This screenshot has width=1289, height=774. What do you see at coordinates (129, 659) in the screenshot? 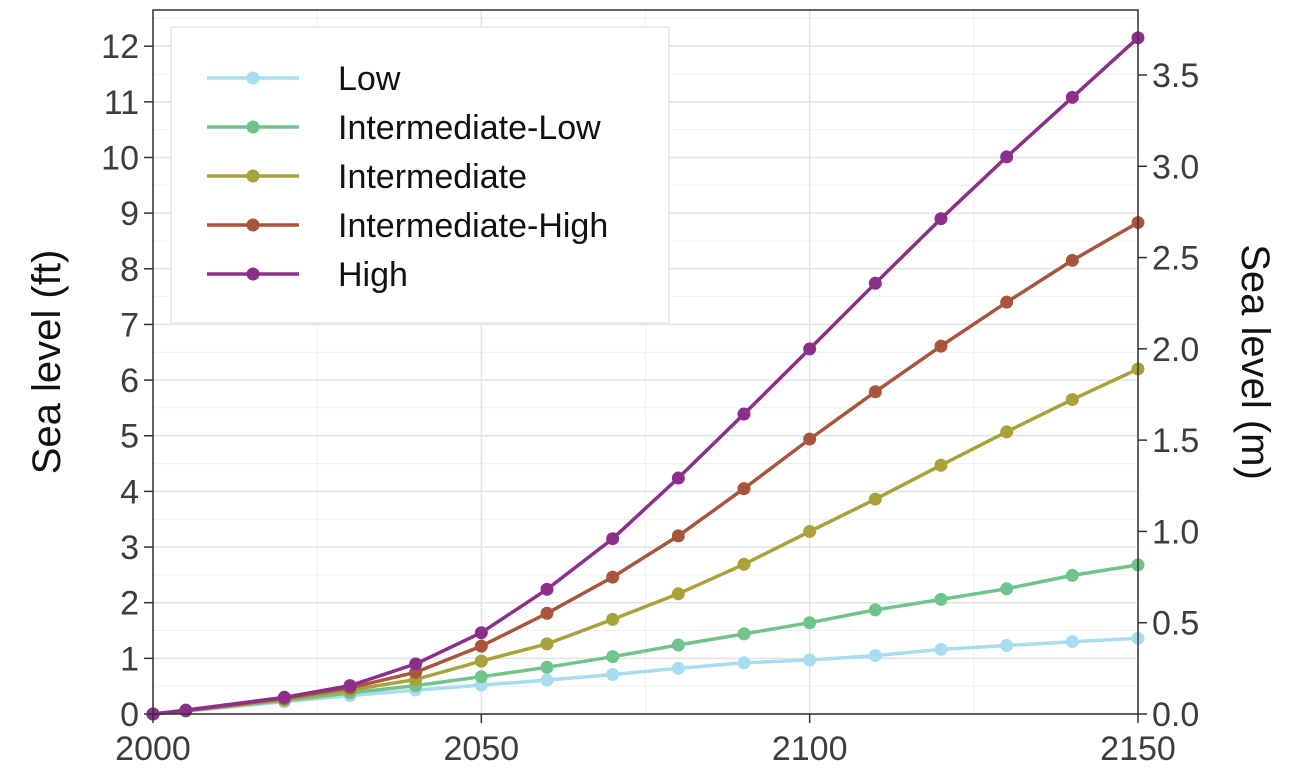
I see `y-tick-label: 1` at bounding box center [129, 659].